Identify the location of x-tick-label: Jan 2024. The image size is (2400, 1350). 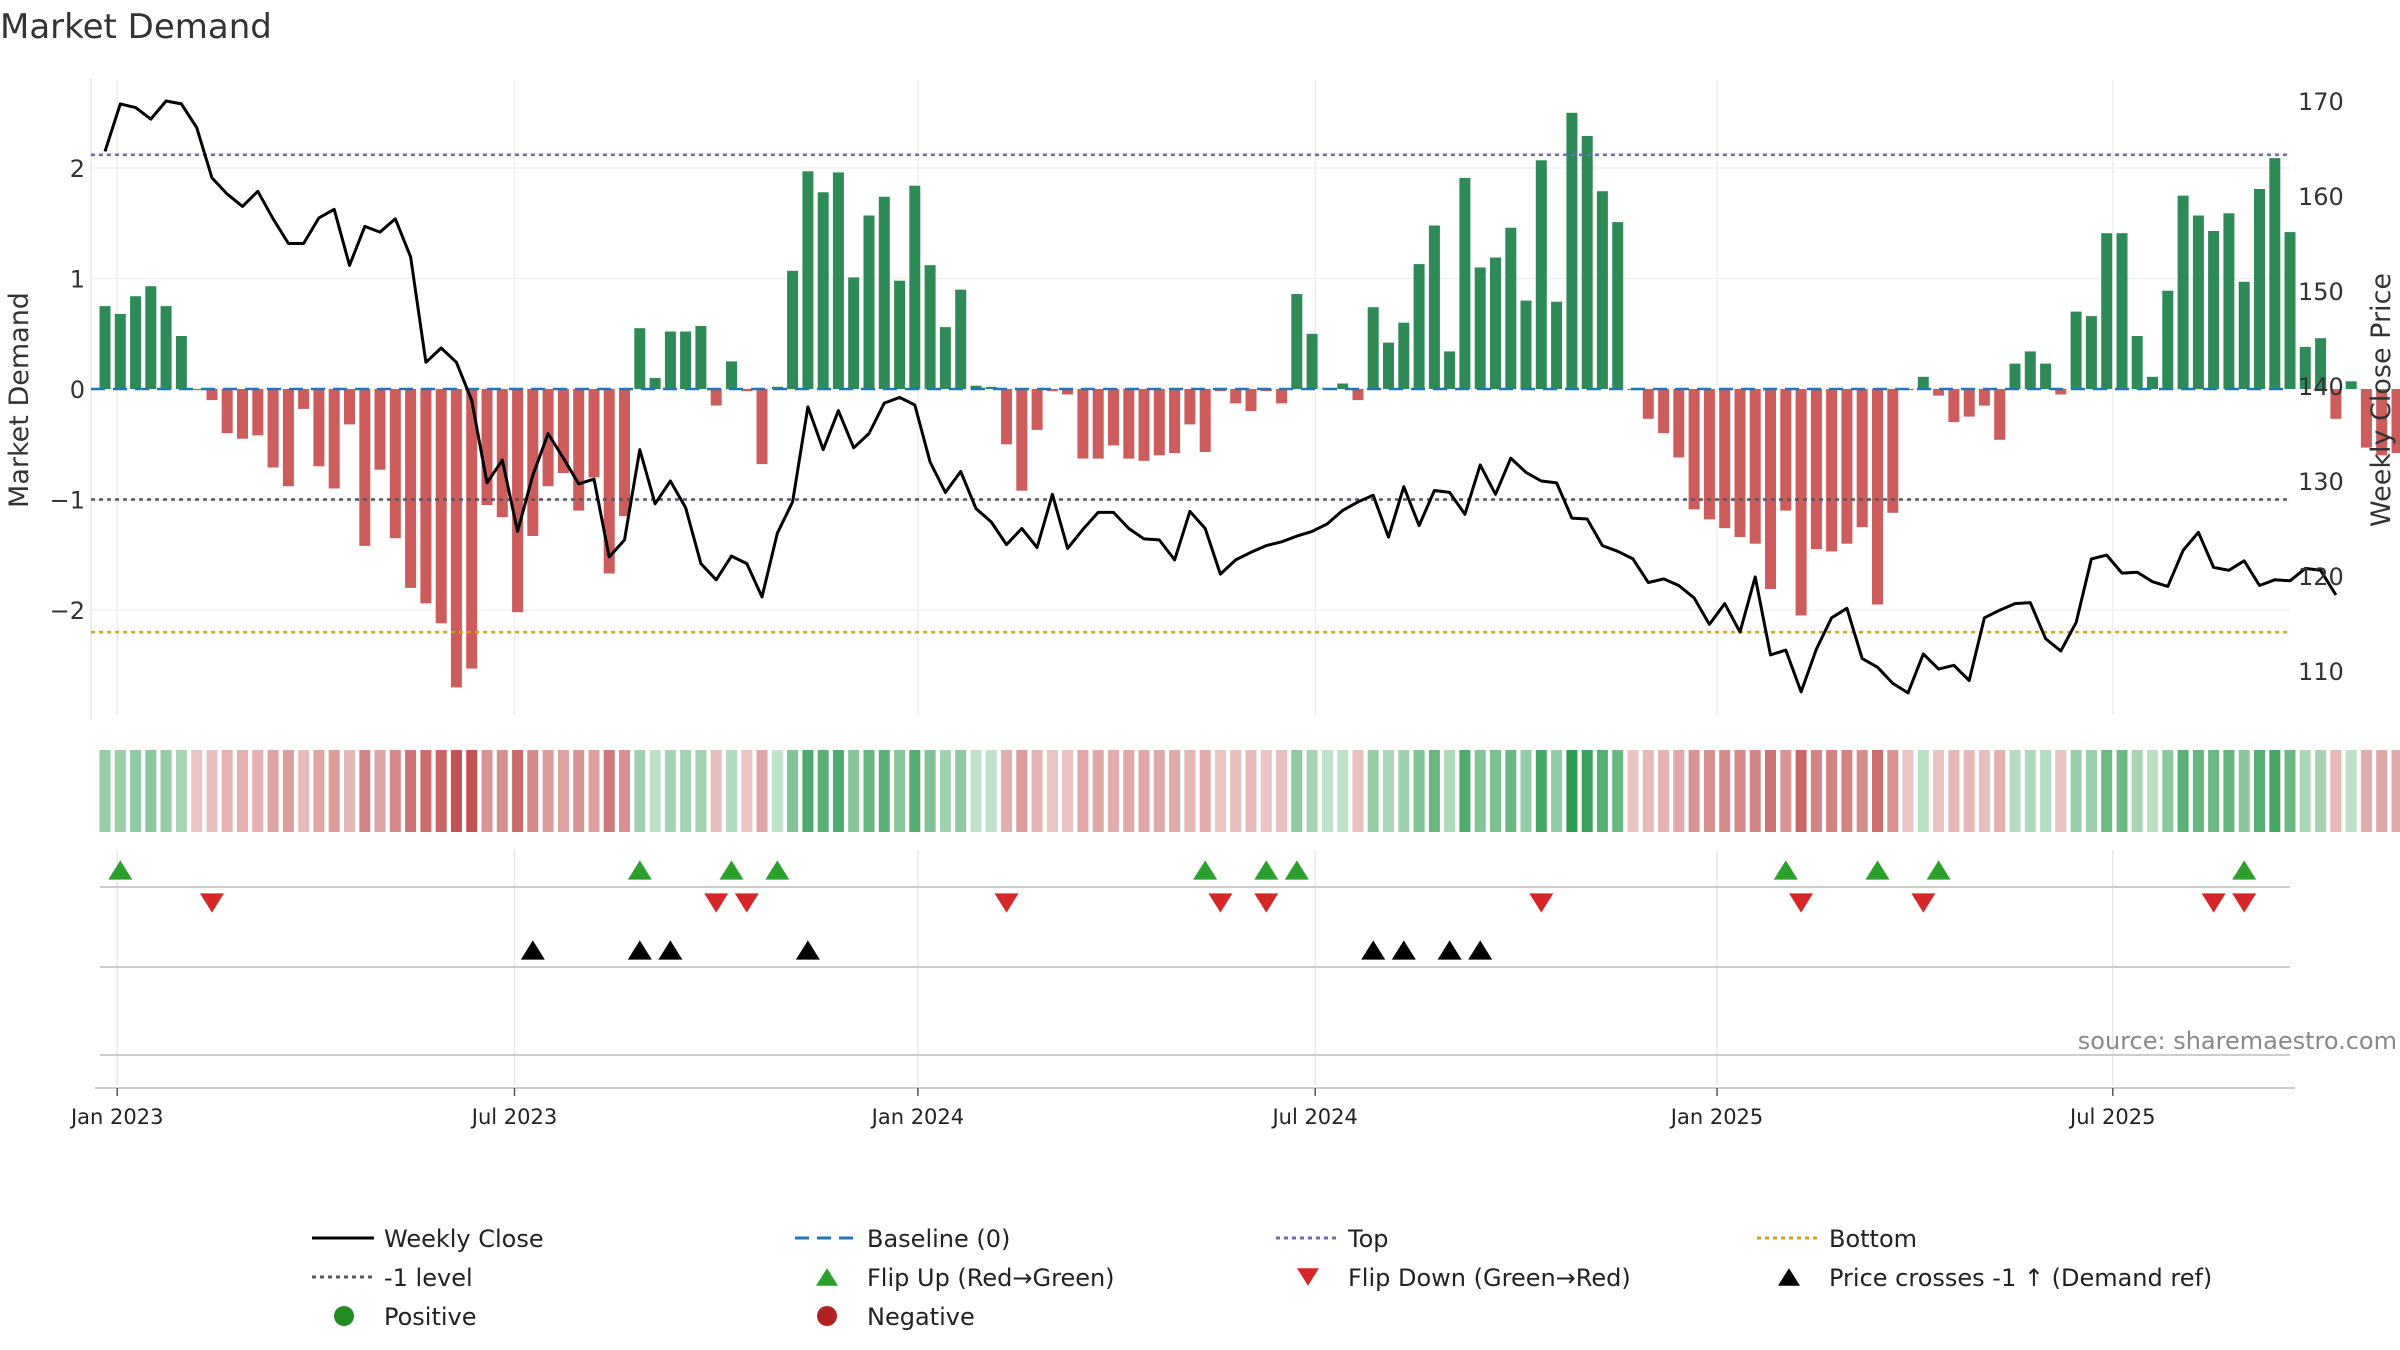
(917, 1117).